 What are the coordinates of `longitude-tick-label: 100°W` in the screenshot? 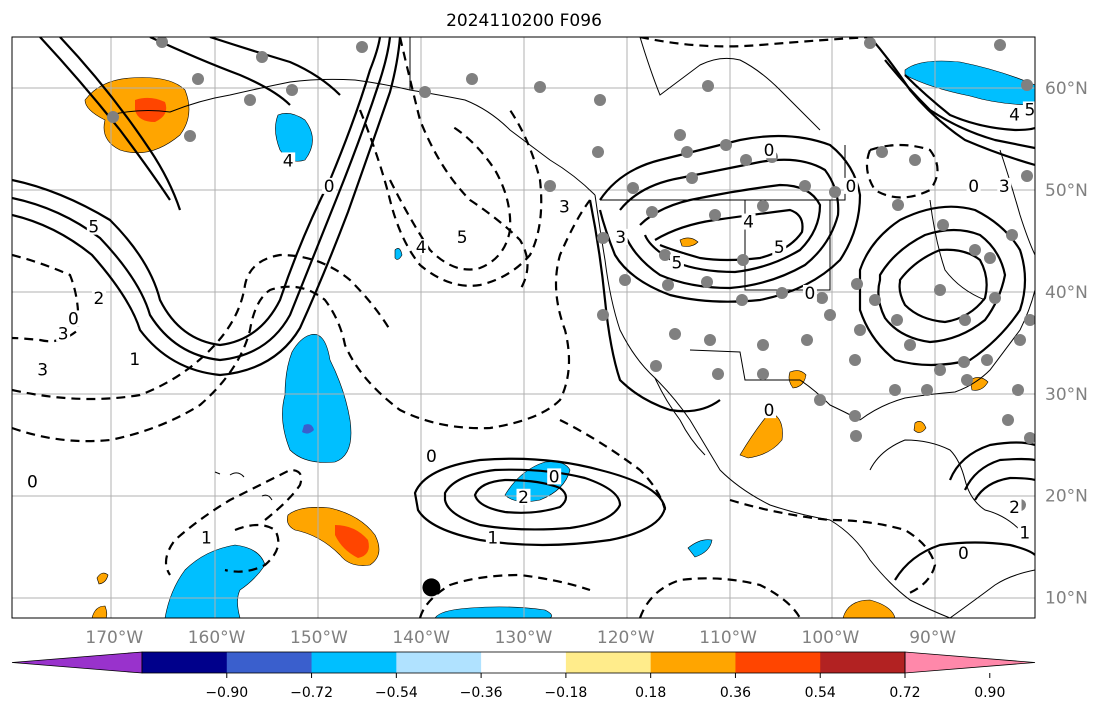 It's located at (831, 638).